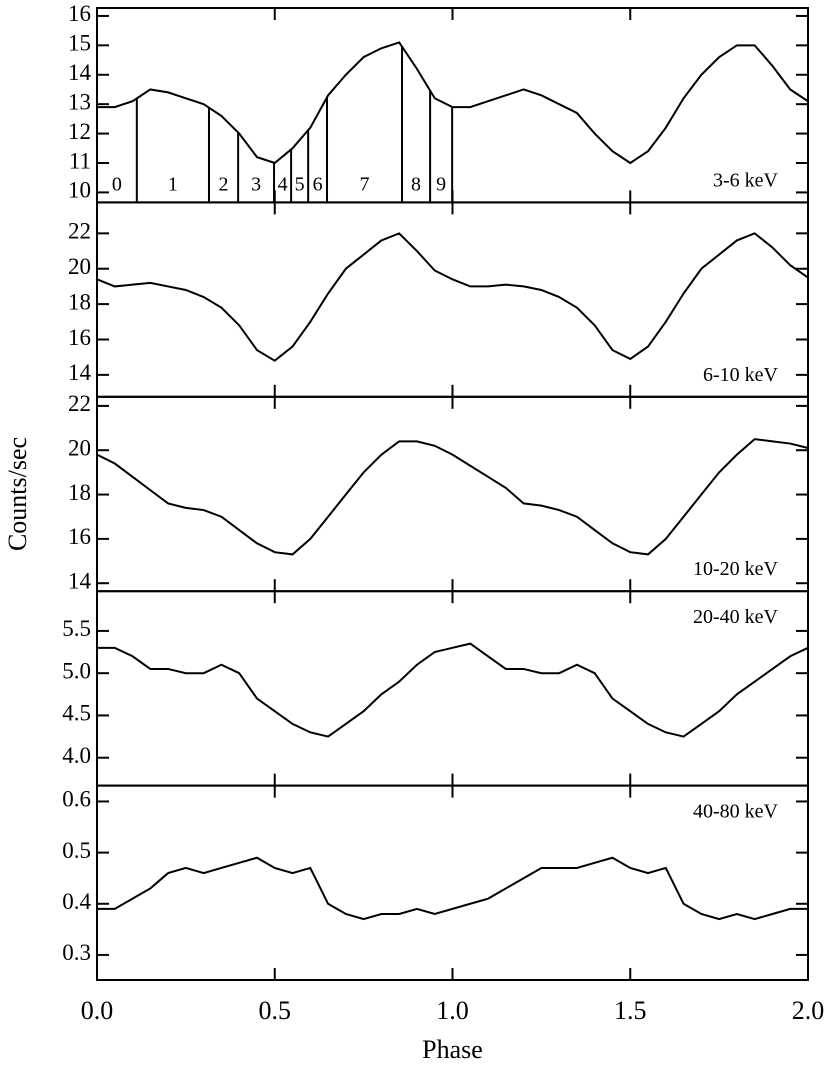 This screenshot has height=1075, width=831. What do you see at coordinates (300, 184) in the screenshot?
I see `phase-bin-label: 5` at bounding box center [300, 184].